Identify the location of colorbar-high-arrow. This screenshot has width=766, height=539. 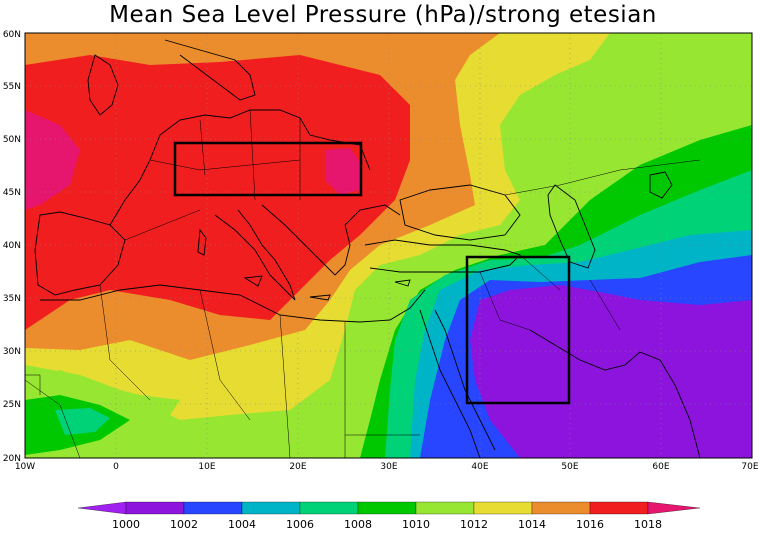
(674, 508).